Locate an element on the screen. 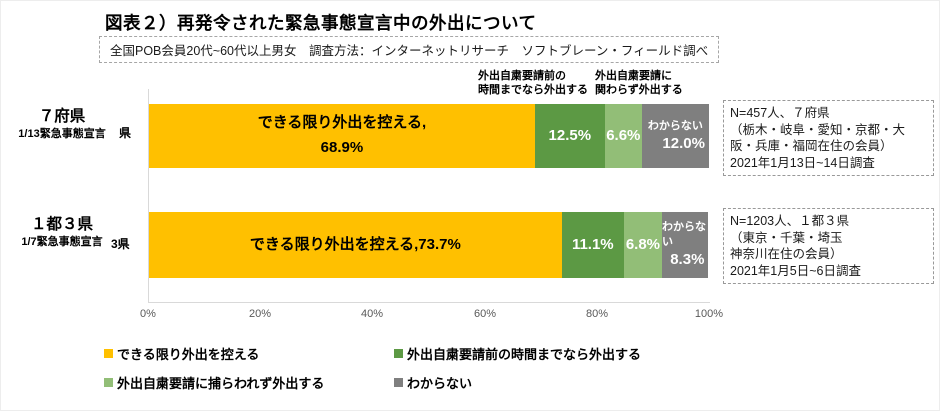  axis-category-remnant: 3県 is located at coordinates (120, 244).